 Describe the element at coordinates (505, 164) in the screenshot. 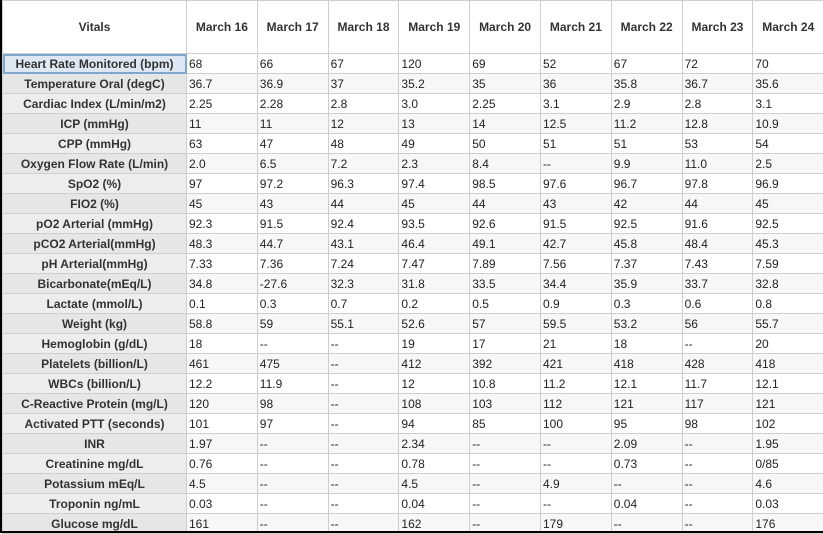

I see `table-cell: 8.4` at that location.